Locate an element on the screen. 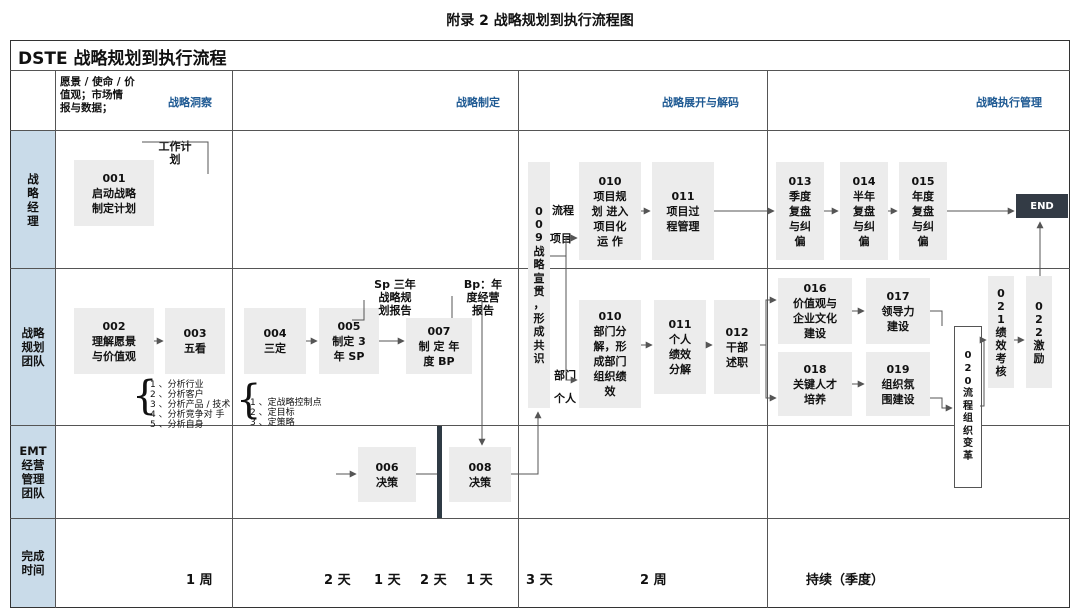  phase-execution: 战略执行管理 is located at coordinates (1009, 102).